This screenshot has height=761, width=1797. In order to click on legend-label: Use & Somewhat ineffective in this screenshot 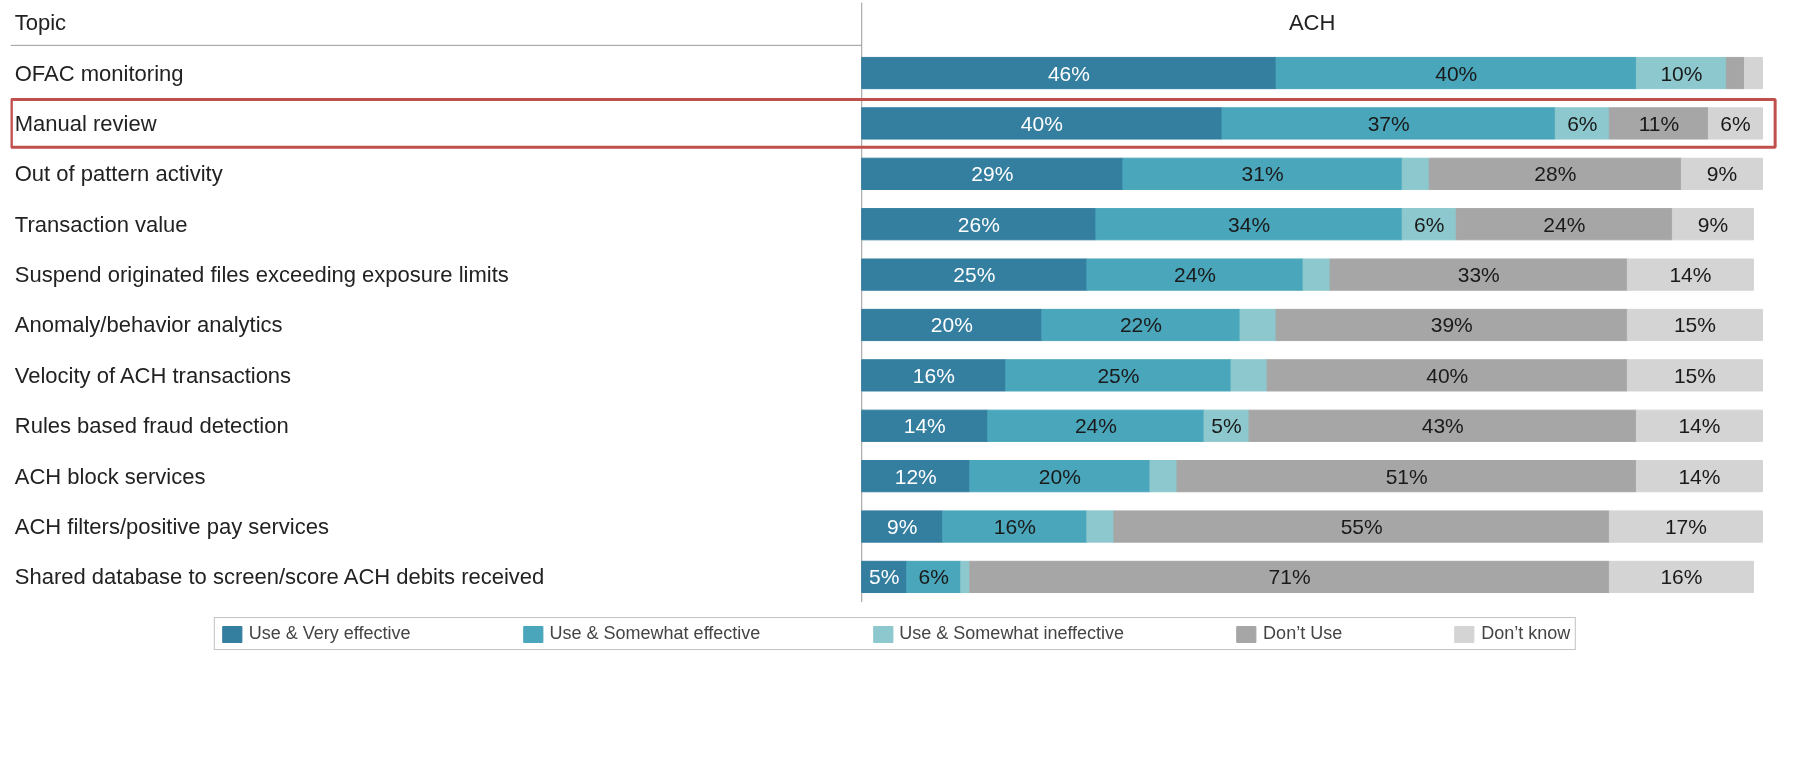, I will do `click(1012, 633)`.